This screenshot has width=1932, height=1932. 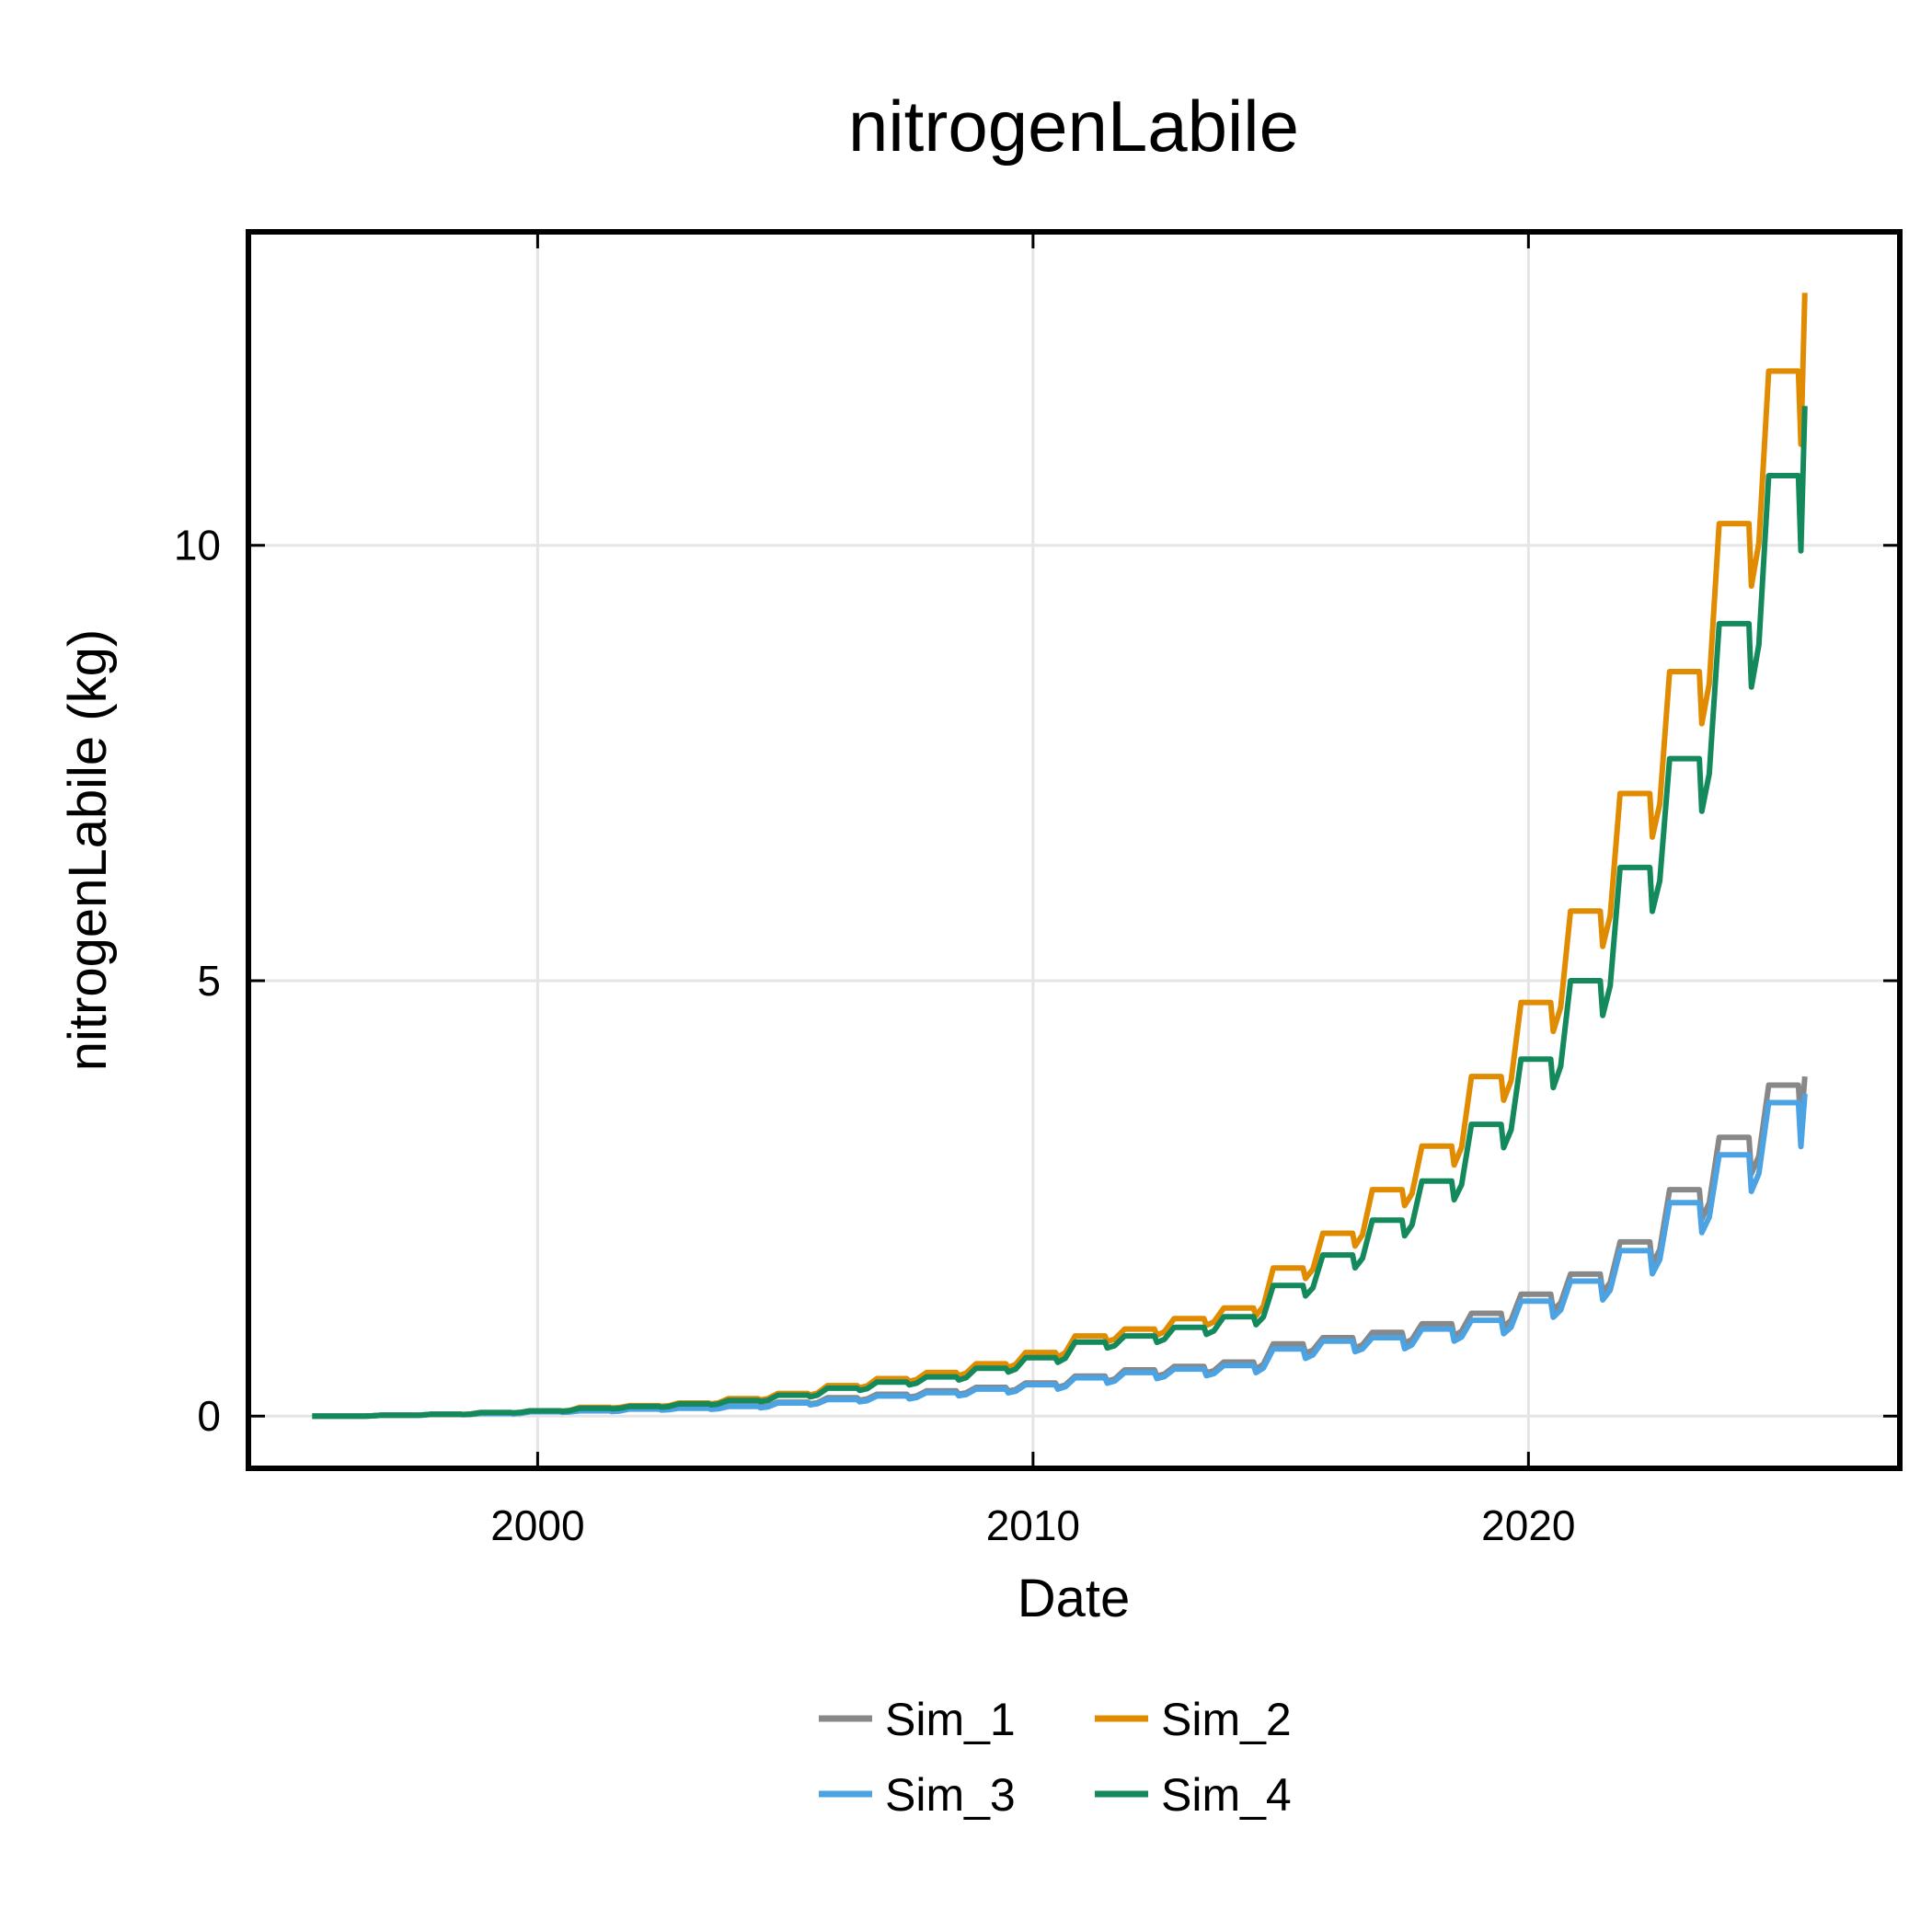 What do you see at coordinates (1055, 1757) in the screenshot?
I see `legend: Sim_1 Sim_2 Sim_3 Sim_4` at bounding box center [1055, 1757].